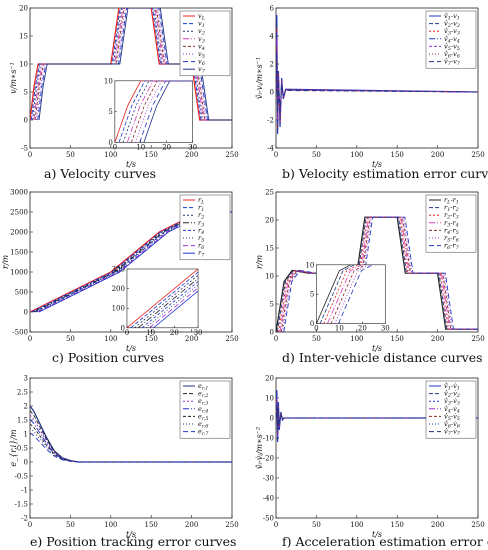 Image resolution: width=488 pixels, height=550 pixels. I want to click on series-line-v̂_6-v_6, so click(377, 81).